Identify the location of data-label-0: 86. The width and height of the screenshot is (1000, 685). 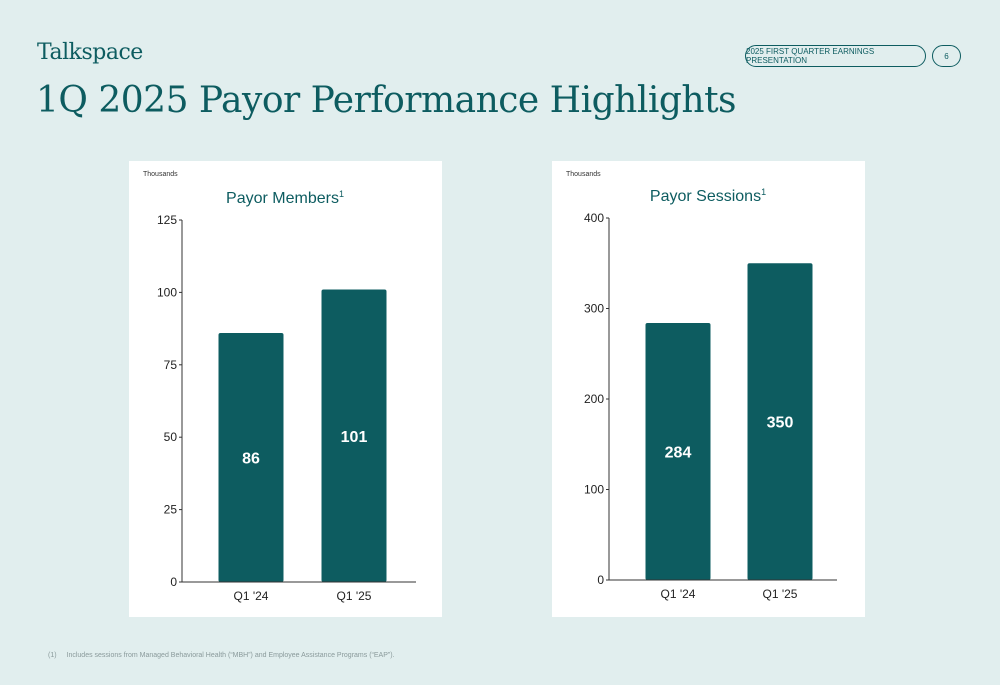
(251, 458).